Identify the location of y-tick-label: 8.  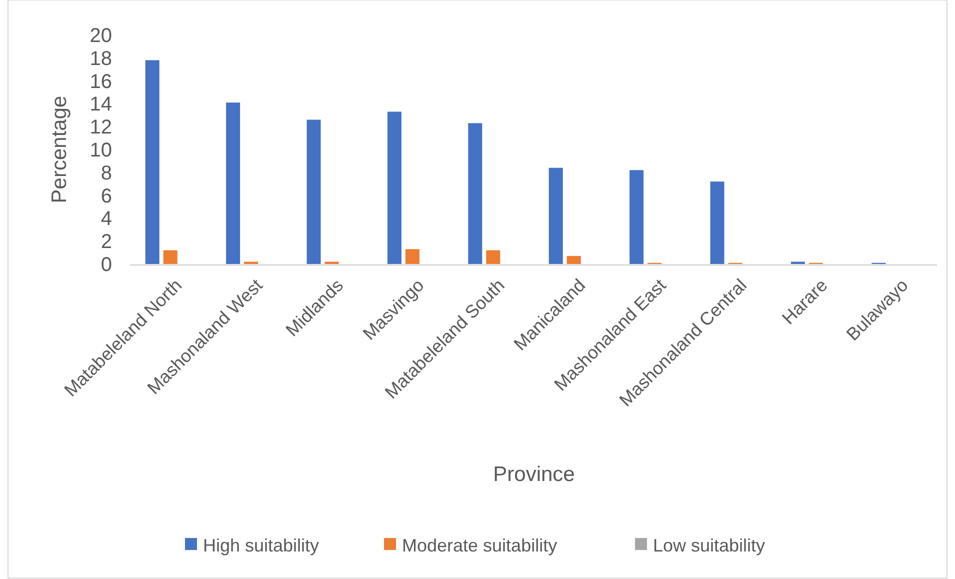
(106, 173).